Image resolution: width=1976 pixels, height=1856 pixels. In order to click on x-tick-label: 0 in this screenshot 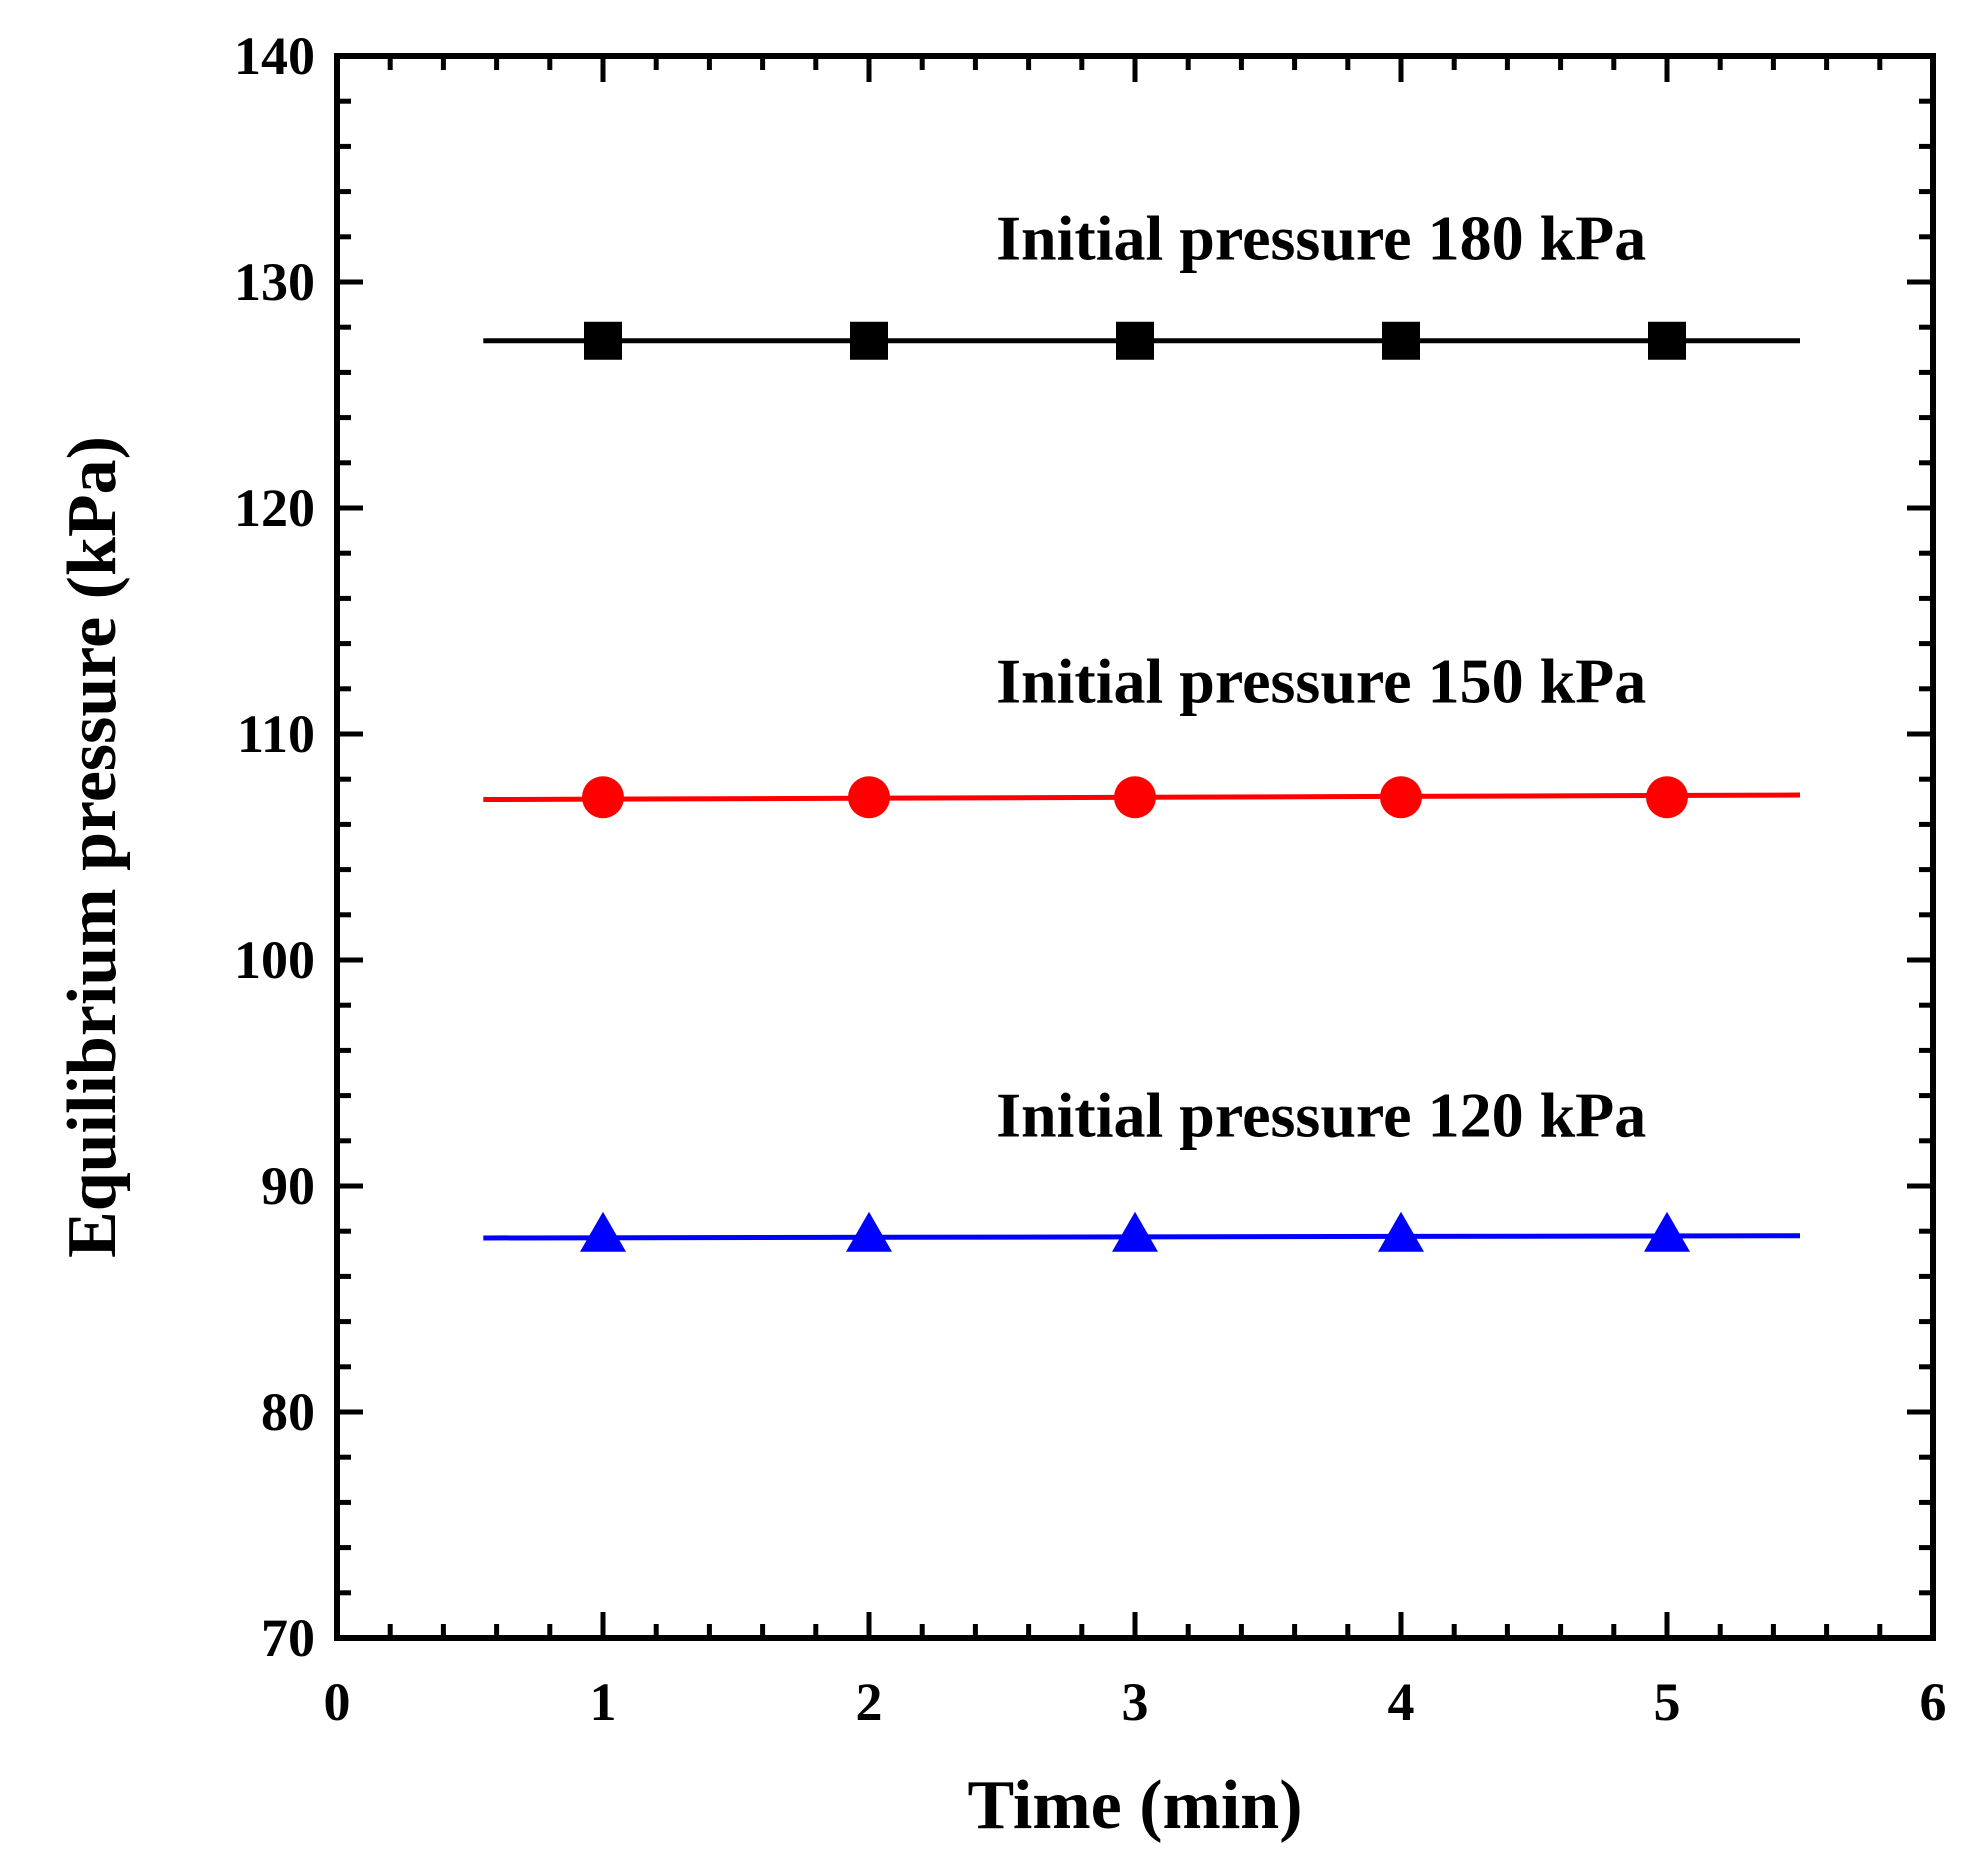, I will do `click(337, 1702)`.